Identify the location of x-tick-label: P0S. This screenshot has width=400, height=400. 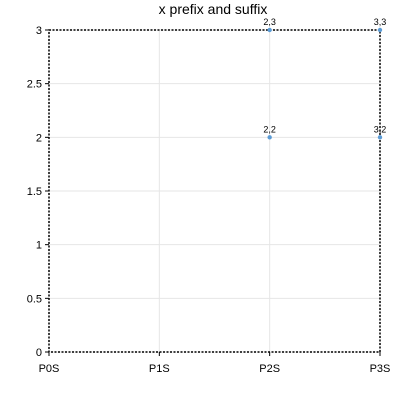
(49, 369).